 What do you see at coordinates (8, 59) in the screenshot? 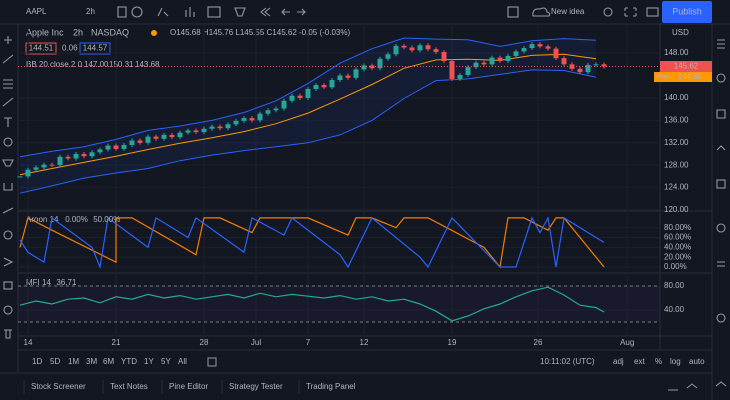
I see `trend-line-tool` at bounding box center [8, 59].